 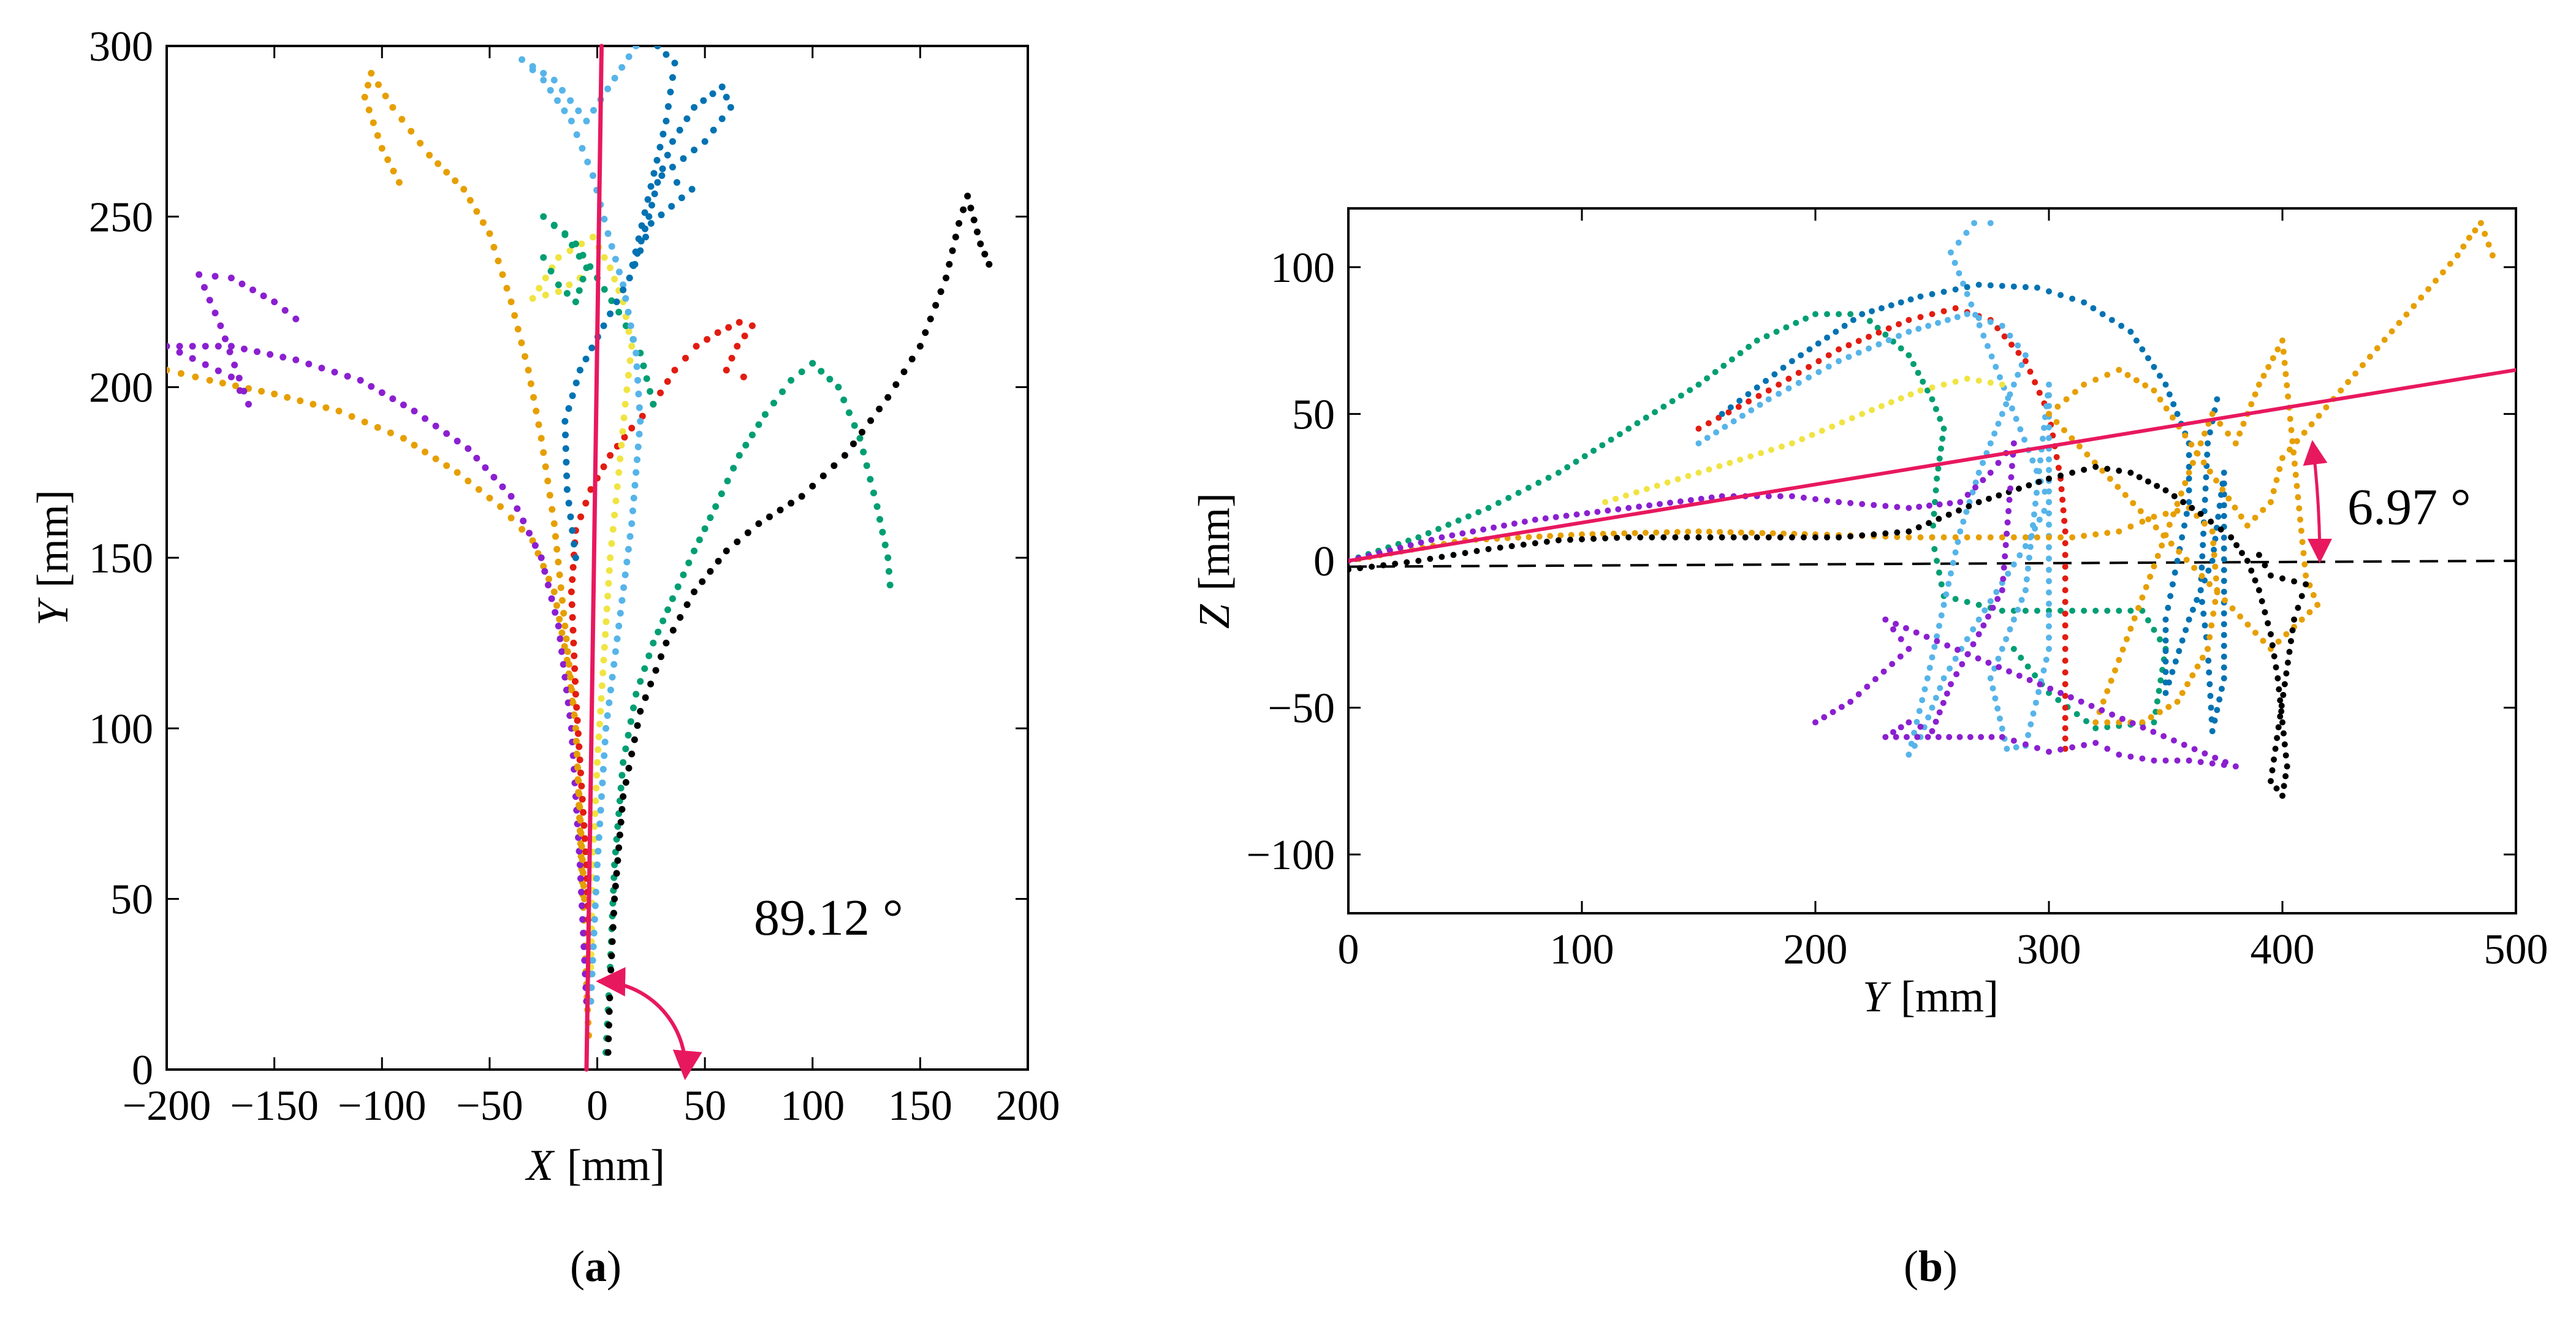 What do you see at coordinates (274, 1106) in the screenshot?
I see `x-tick-label: −150` at bounding box center [274, 1106].